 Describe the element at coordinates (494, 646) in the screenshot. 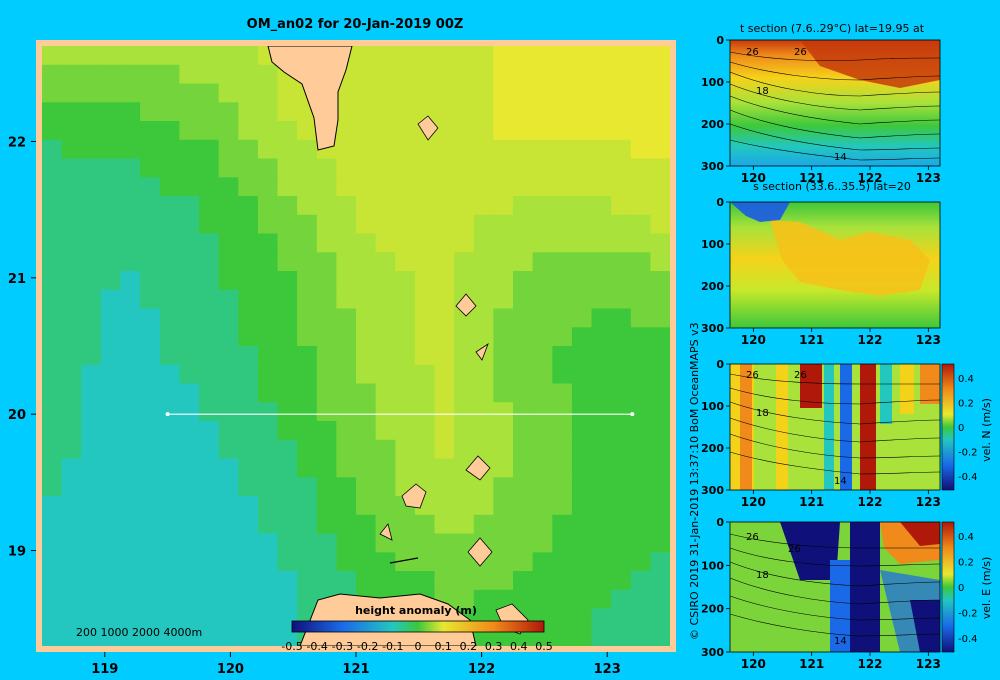

I see `colorbar-tick-label: 0.3` at that location.